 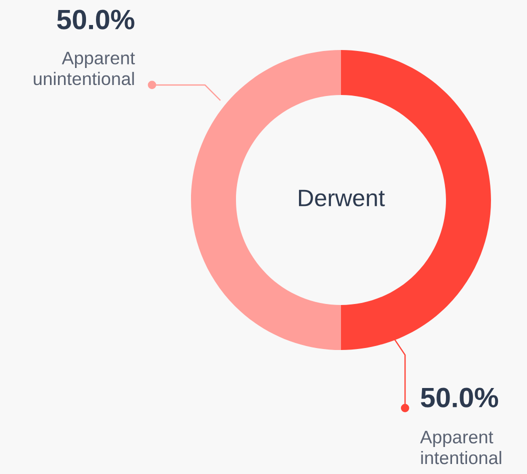 I want to click on text: Derwent, so click(x=341, y=198).